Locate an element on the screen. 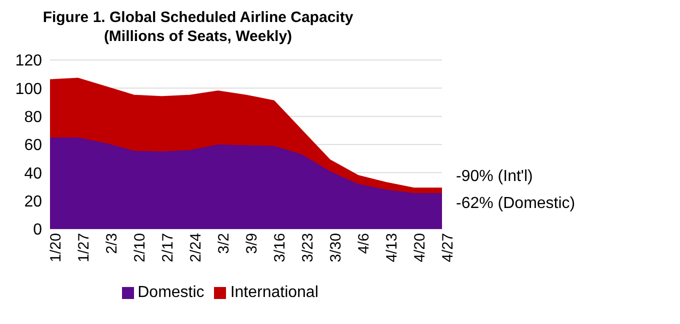 The width and height of the screenshot is (680, 324). x-tick-label: 2/10 is located at coordinates (140, 247).